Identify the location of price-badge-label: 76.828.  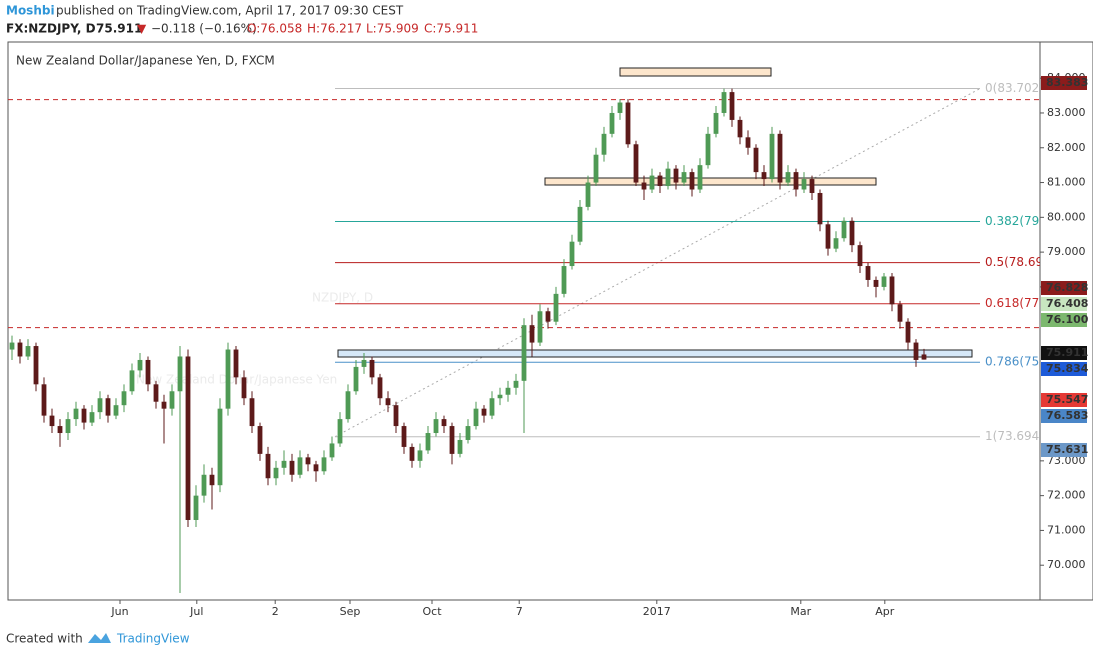
(1067, 287).